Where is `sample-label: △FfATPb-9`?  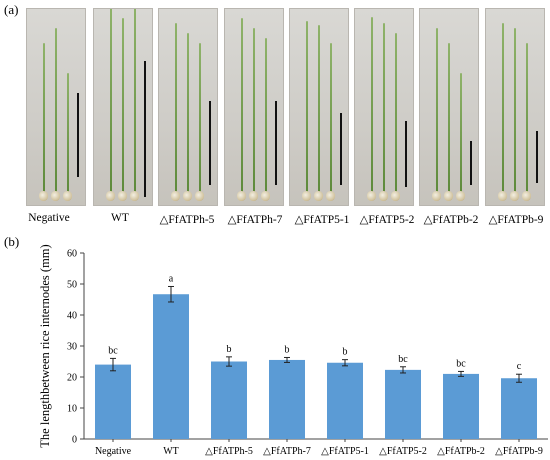
sample-label: △FfATPb-9 is located at coordinates (516, 220).